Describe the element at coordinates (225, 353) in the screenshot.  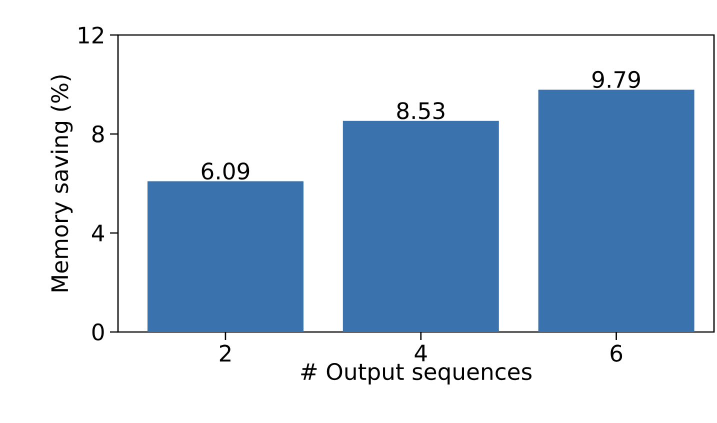
I see `x-tick-label: 2` at that location.